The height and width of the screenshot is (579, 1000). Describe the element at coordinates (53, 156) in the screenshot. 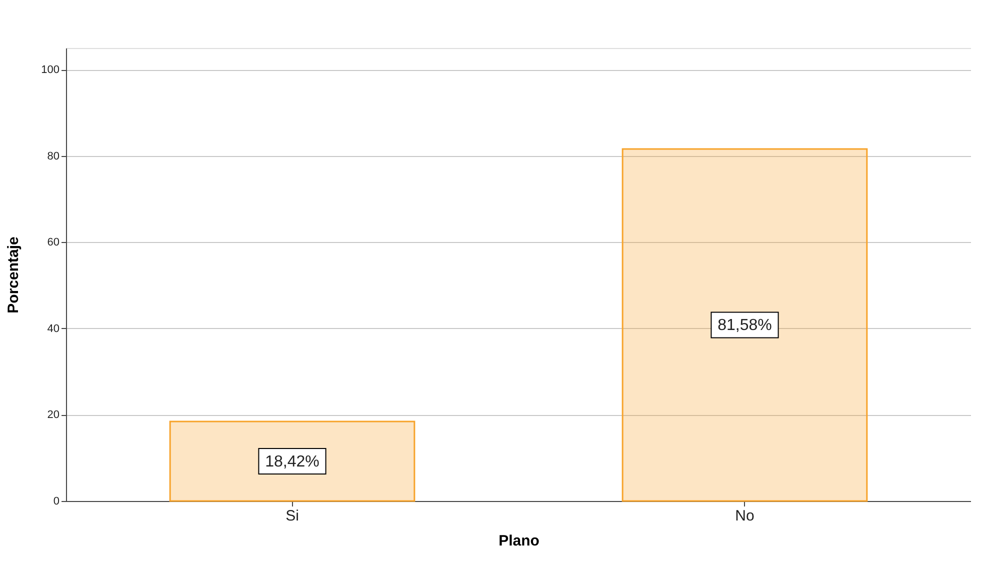

I see `y-tick-label: 80` at that location.